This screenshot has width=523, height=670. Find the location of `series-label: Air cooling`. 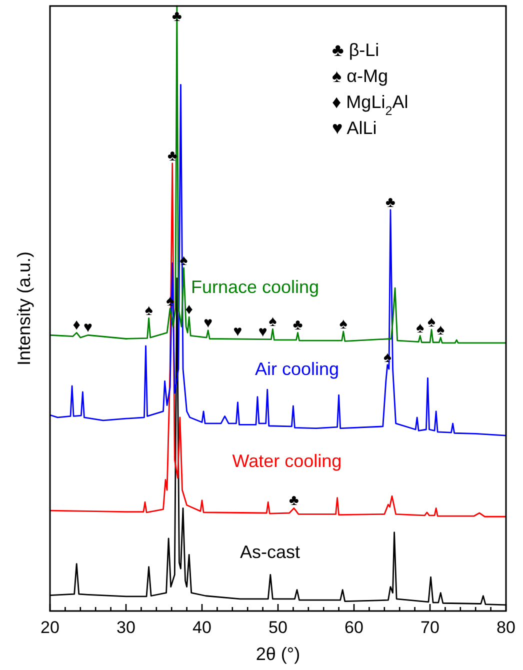

series-label: Air cooling is located at coordinates (297, 369).